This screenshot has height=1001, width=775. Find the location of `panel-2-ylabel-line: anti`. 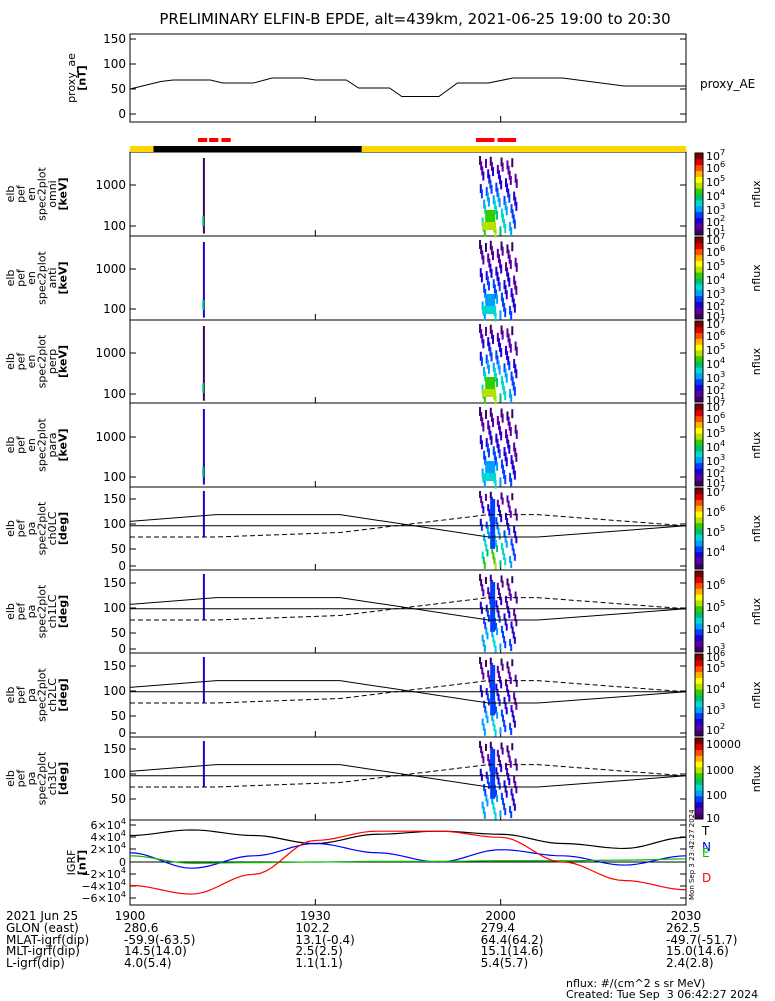

panel-2-ylabel-line: anti is located at coordinates (52, 277).